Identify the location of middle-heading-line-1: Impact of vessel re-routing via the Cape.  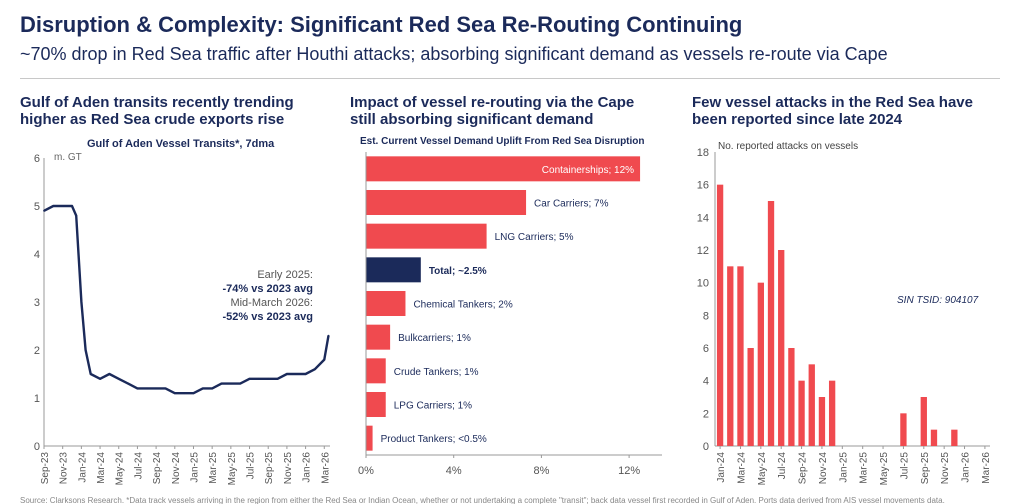
(492, 102).